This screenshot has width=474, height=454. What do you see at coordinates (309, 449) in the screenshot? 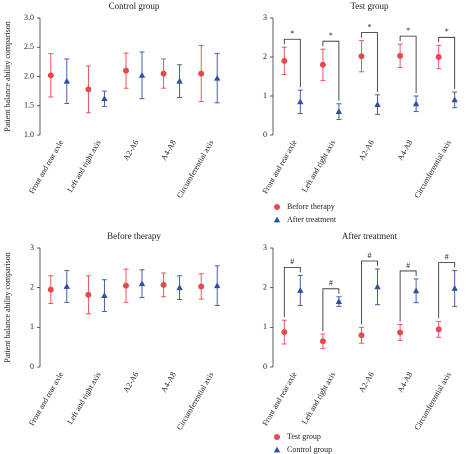
I see `legend-label: Control group` at bounding box center [309, 449].